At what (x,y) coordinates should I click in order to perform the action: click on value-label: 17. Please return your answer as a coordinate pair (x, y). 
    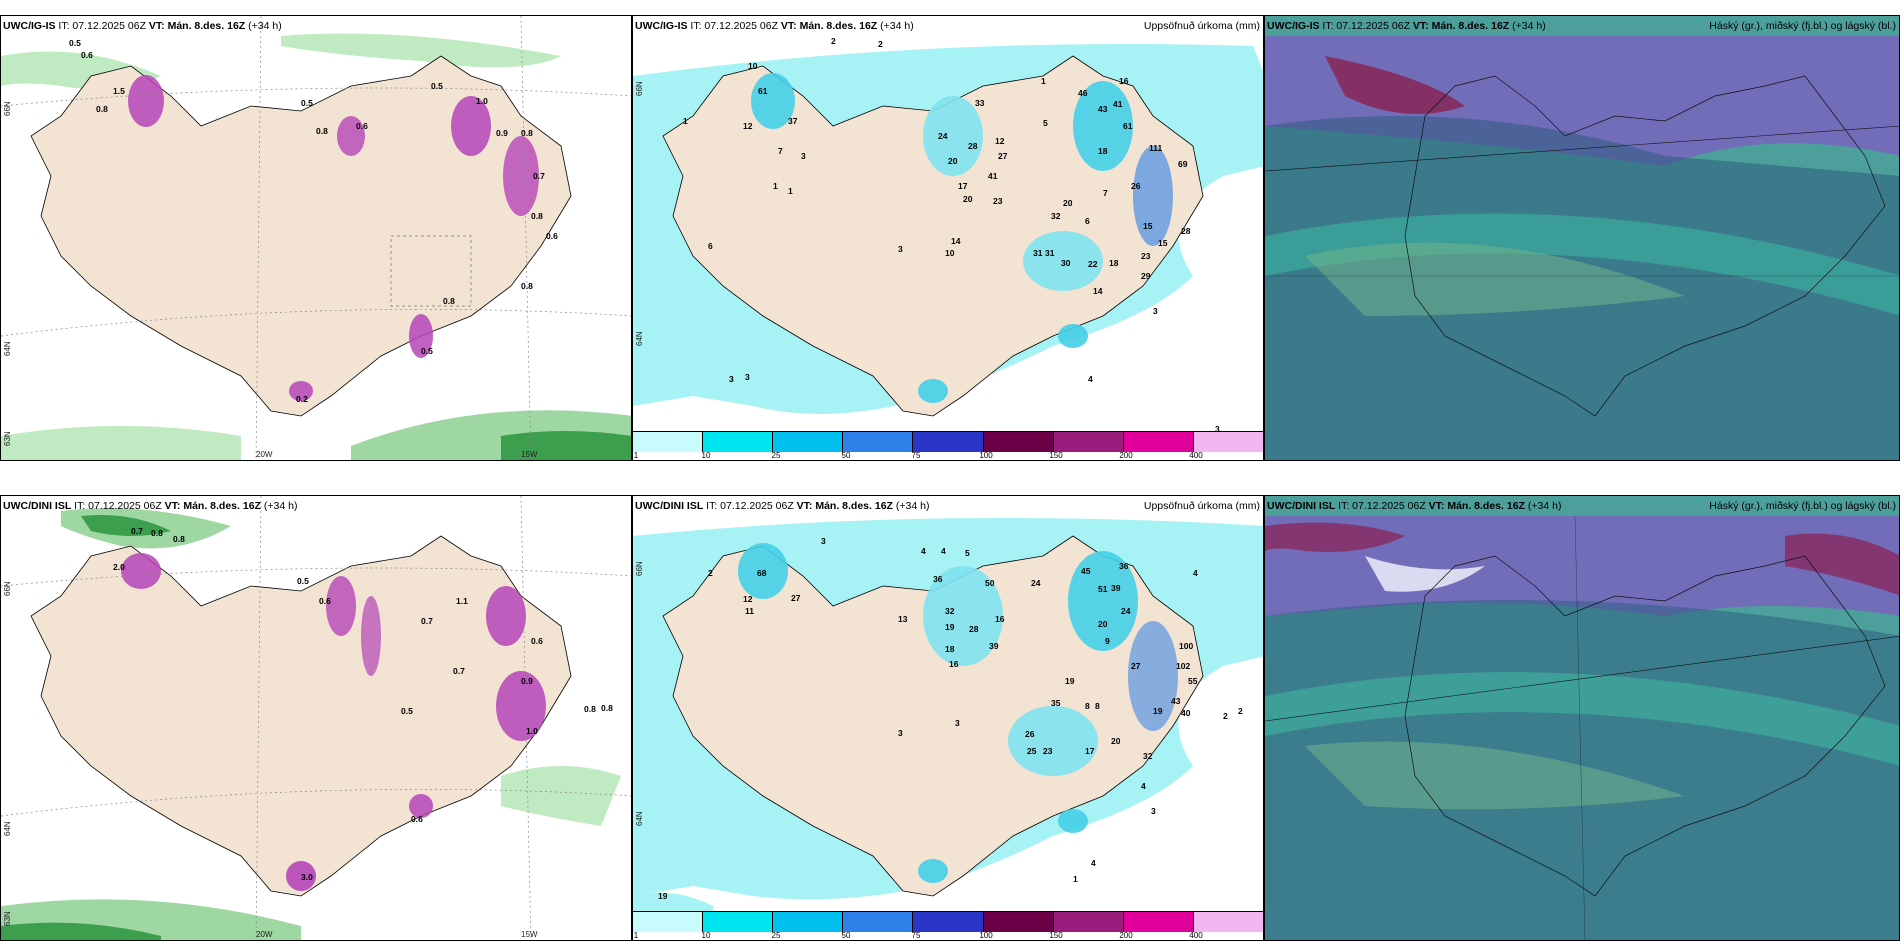
    Looking at the image, I should click on (1090, 751).